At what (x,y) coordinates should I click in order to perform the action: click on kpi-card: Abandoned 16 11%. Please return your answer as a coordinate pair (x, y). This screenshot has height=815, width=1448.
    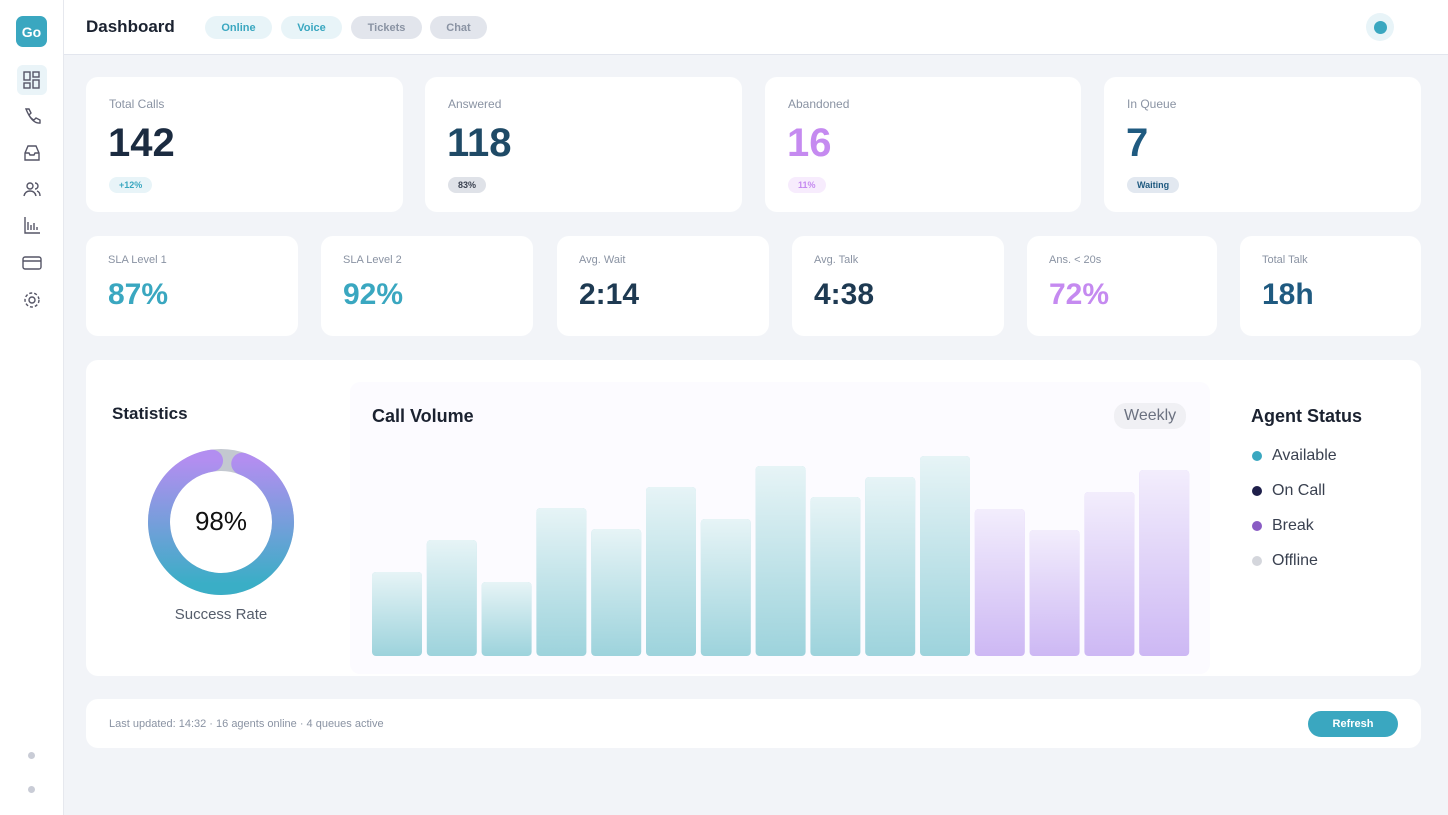
    Looking at the image, I should click on (923, 144).